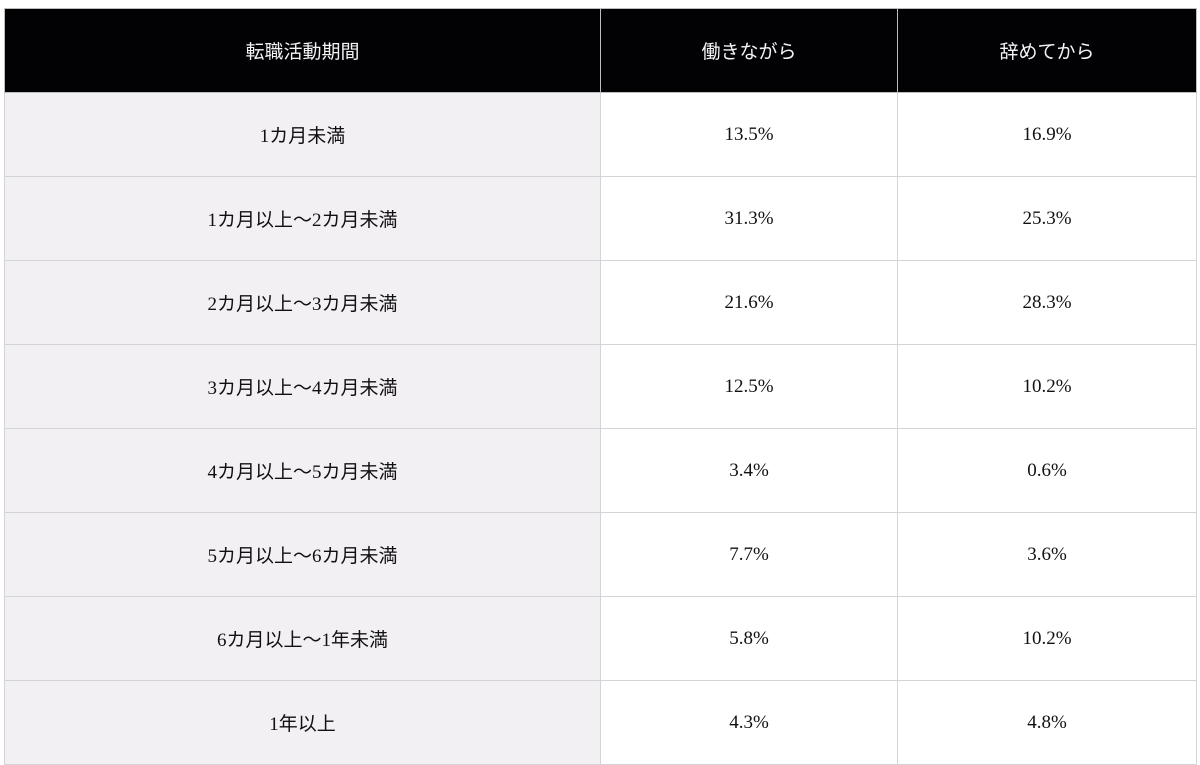  Describe the element at coordinates (302, 470) in the screenshot. I see `period-cell: 4カ月以上〜5カ月未満` at that location.